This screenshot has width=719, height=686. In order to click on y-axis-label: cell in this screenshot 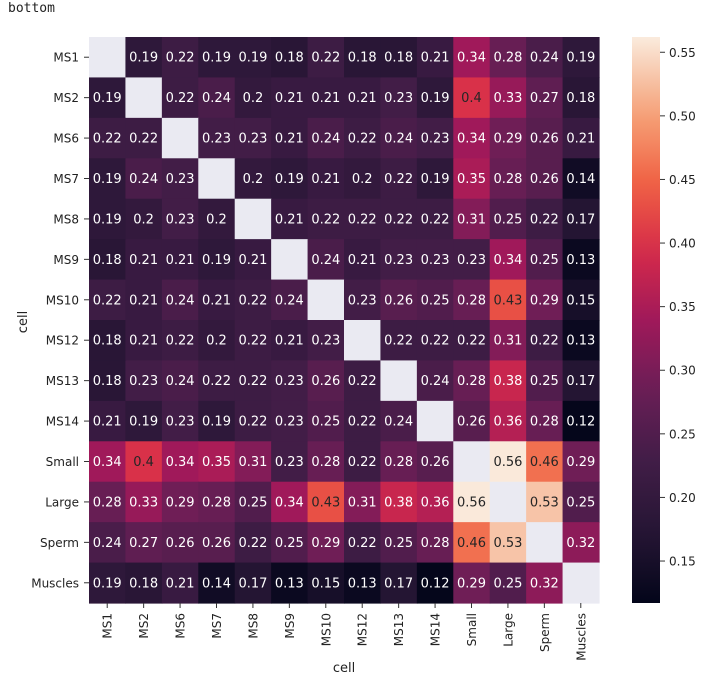, I will do `click(23, 322)`.